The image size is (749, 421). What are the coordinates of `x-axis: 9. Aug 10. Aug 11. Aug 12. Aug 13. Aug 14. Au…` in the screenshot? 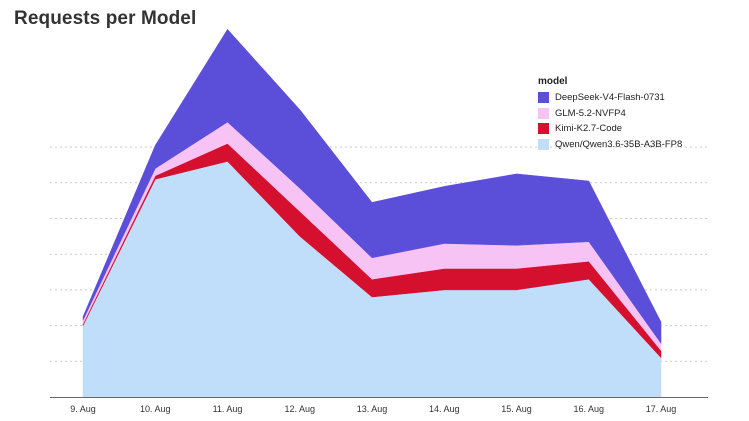 It's located at (379, 405).